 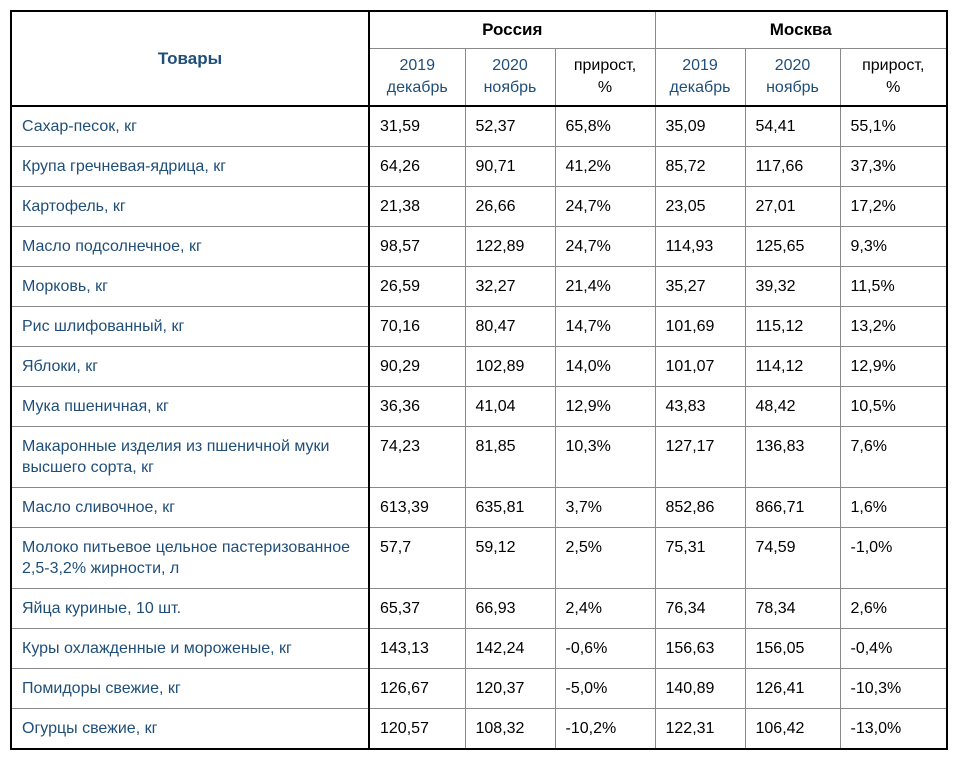 I want to click on products-column-header: Товары, so click(x=190, y=58).